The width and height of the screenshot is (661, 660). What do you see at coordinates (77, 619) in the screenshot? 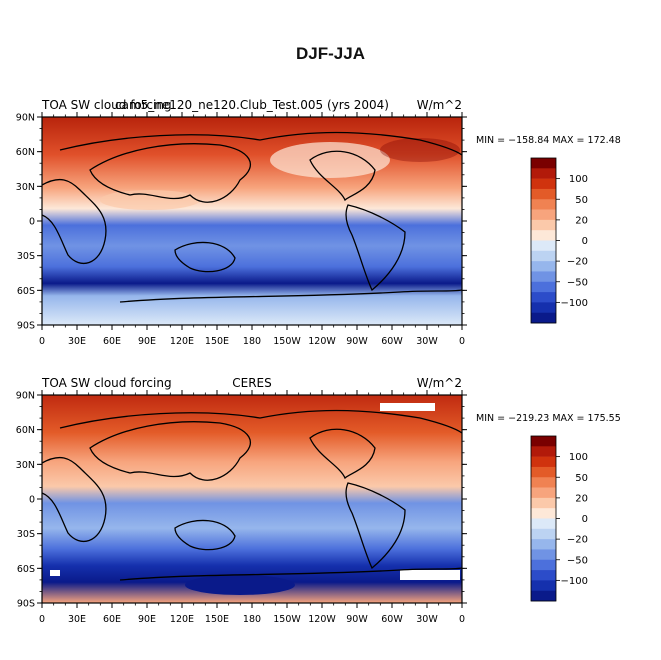
I see `lon-tick-label: 30E` at bounding box center [77, 619].